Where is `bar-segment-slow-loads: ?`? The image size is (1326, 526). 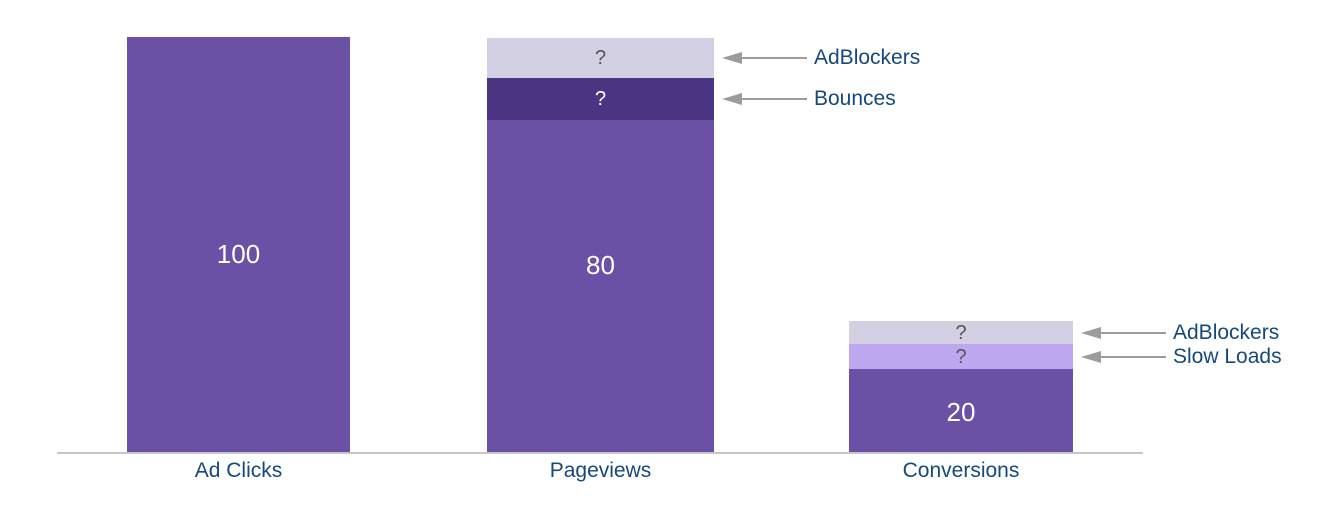 bar-segment-slow-loads: ? is located at coordinates (961, 356).